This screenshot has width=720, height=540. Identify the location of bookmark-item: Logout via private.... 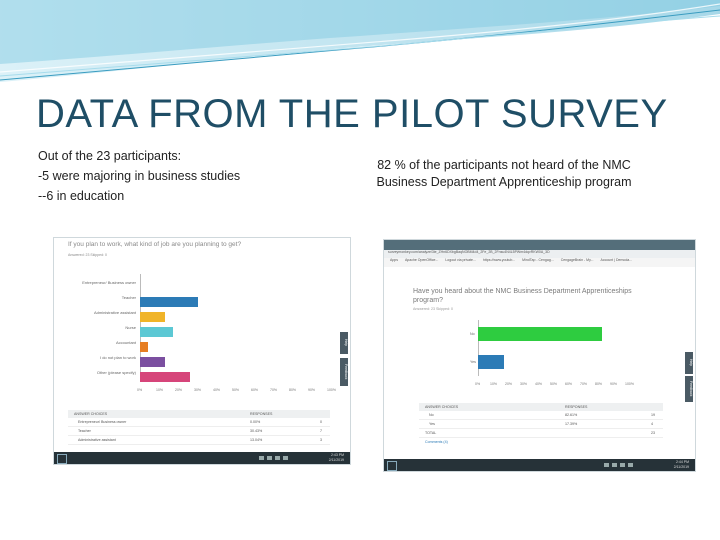
(460, 260).